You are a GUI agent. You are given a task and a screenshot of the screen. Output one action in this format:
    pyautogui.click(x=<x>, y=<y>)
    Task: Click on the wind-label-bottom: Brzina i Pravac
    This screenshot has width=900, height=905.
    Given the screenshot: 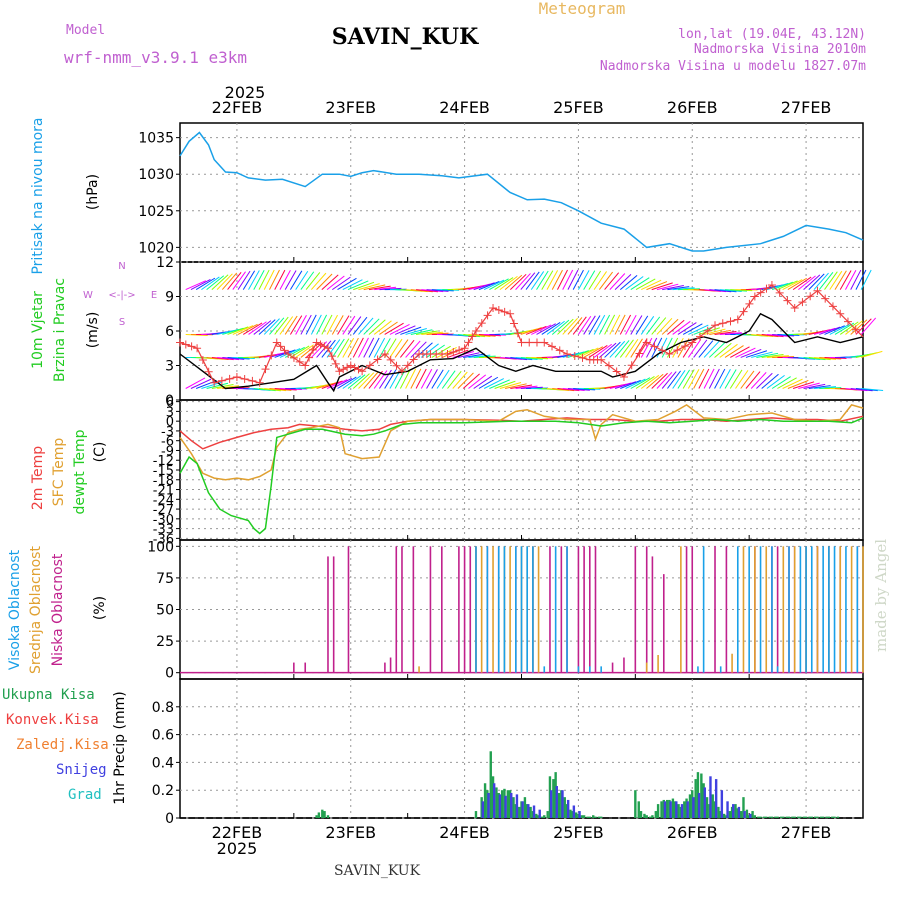 What is the action you would take?
    pyautogui.click(x=60, y=330)
    